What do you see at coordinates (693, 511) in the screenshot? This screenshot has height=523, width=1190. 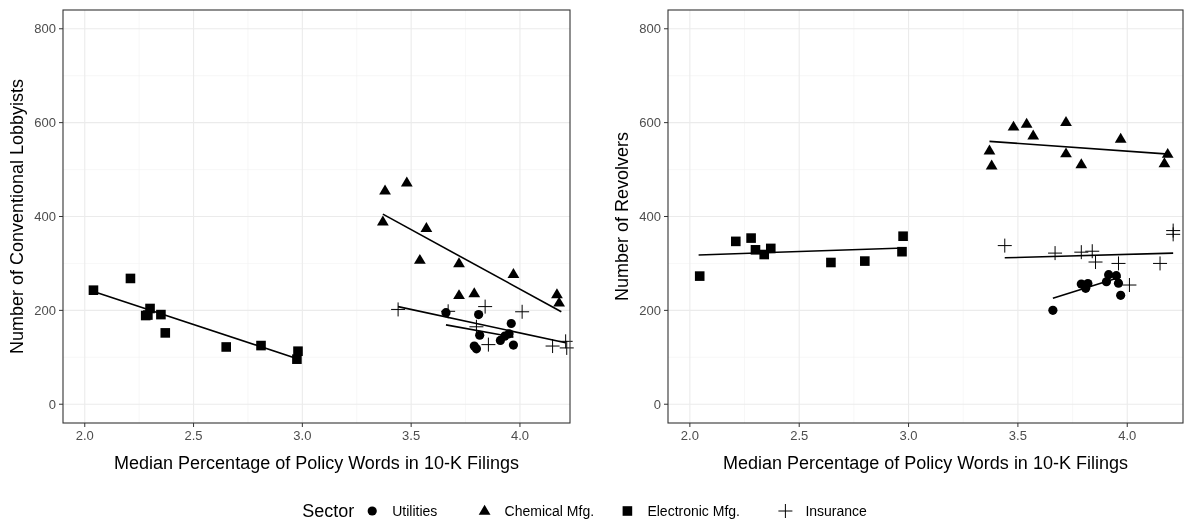 I see `legend-label: Electronic Mfg.` at bounding box center [693, 511].